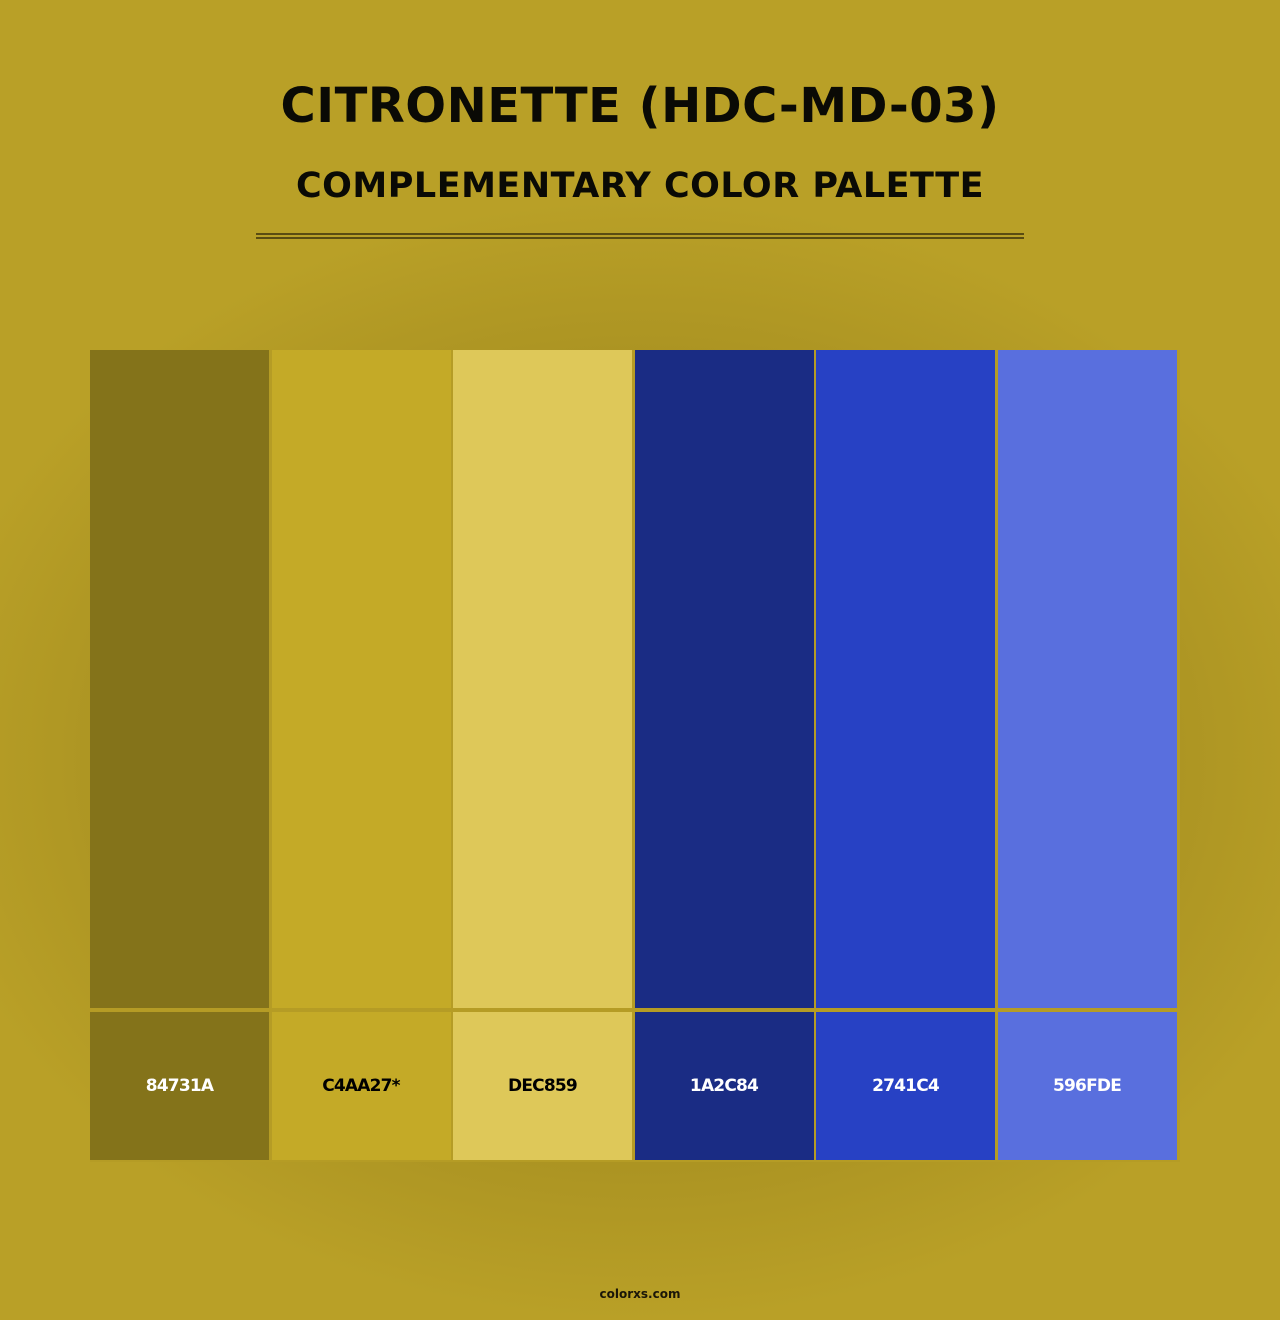 The width and height of the screenshot is (1280, 1320). I want to click on color-hex-label: DEC859, so click(542, 1086).